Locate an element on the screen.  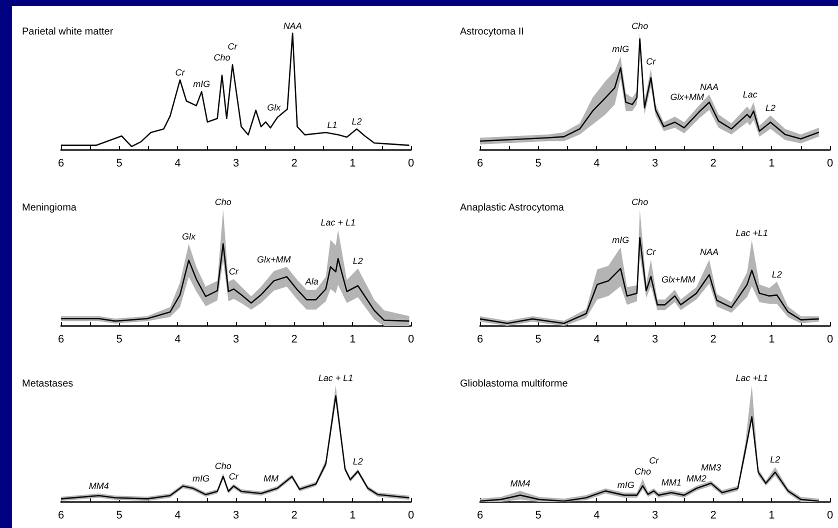
annotation: MM is located at coordinates (271, 479).